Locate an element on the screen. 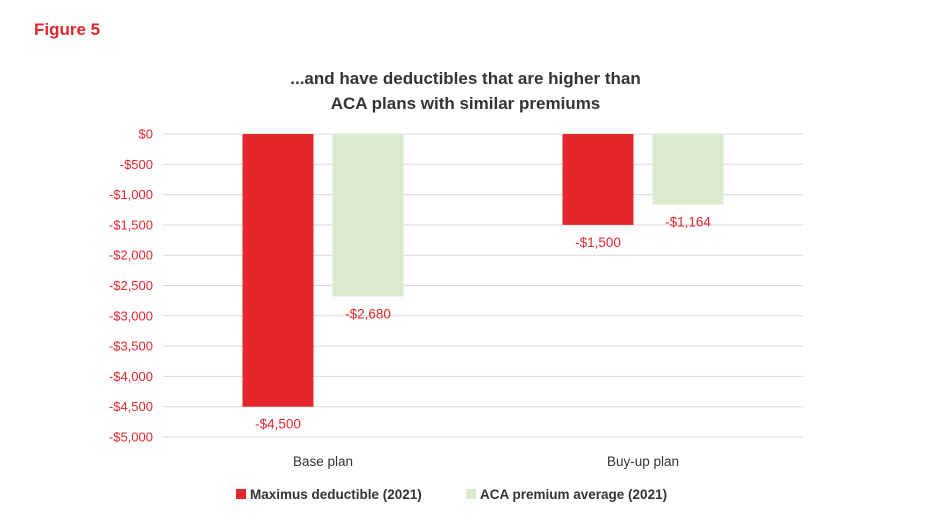  y-tick-label: -$1,000 is located at coordinates (131, 194).